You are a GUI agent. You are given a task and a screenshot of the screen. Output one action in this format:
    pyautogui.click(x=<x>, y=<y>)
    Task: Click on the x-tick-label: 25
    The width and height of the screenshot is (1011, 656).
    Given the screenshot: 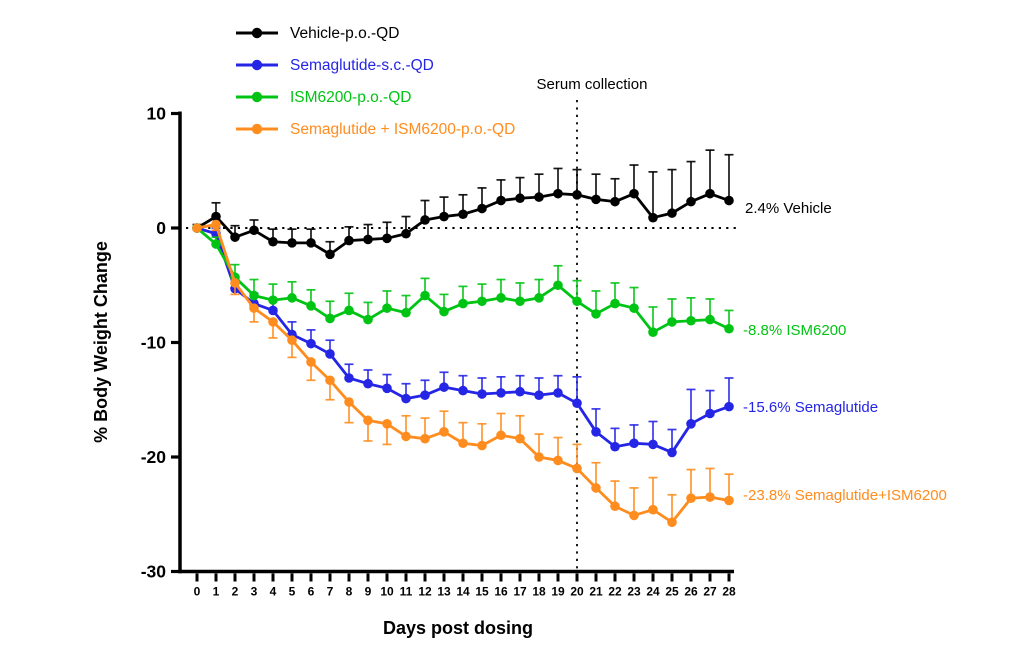 What is the action you would take?
    pyautogui.click(x=672, y=592)
    